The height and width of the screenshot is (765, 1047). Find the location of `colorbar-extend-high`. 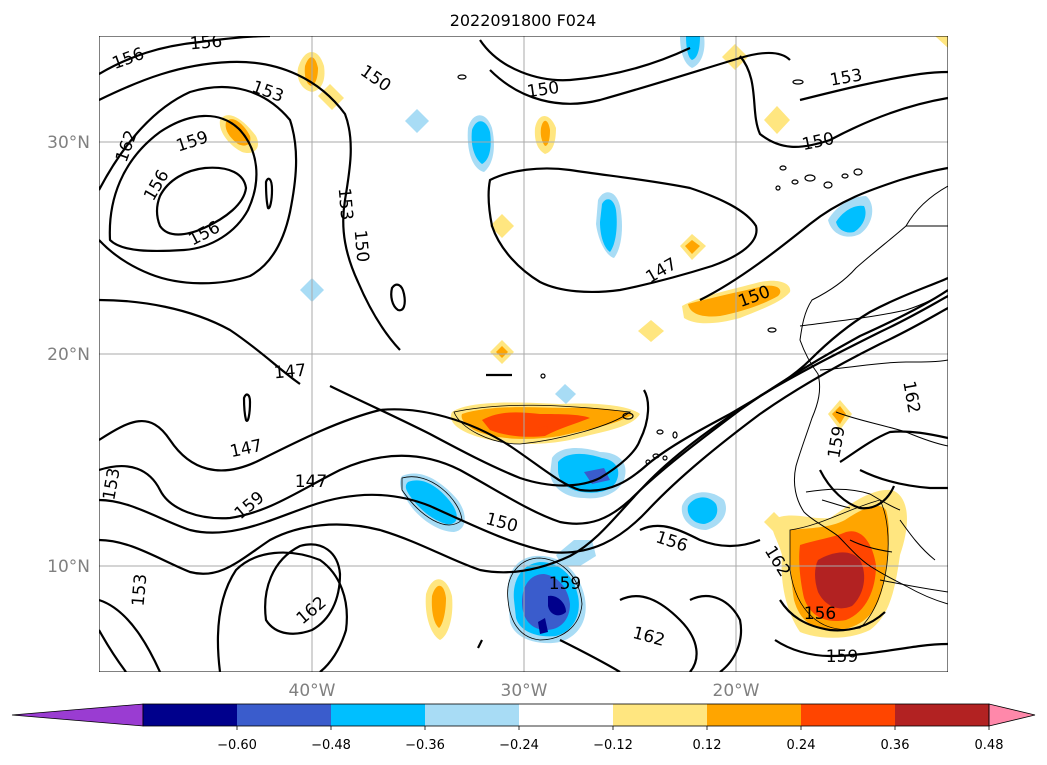

colorbar-extend-high is located at coordinates (1012, 715).